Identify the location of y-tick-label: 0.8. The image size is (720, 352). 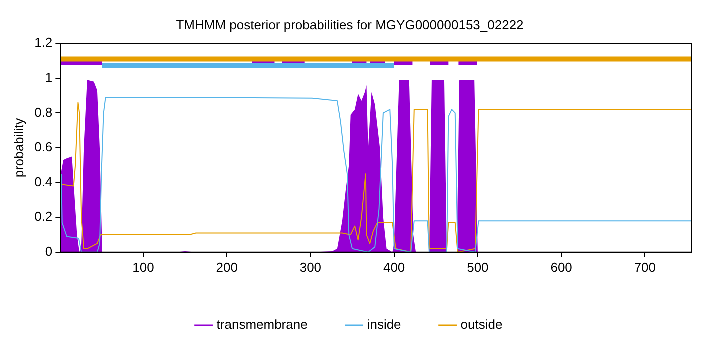
(43, 112).